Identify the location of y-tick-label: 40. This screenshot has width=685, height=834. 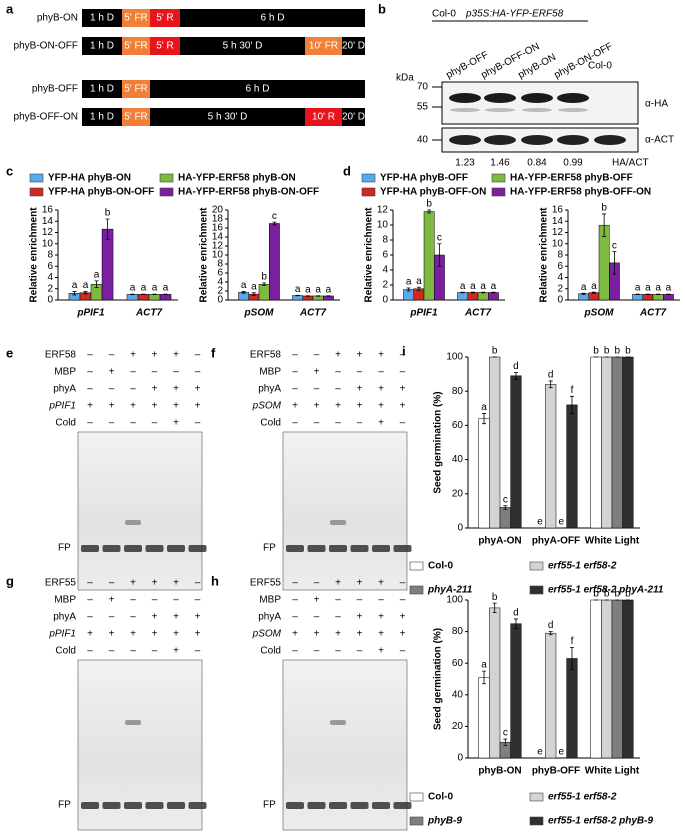
(458, 459).